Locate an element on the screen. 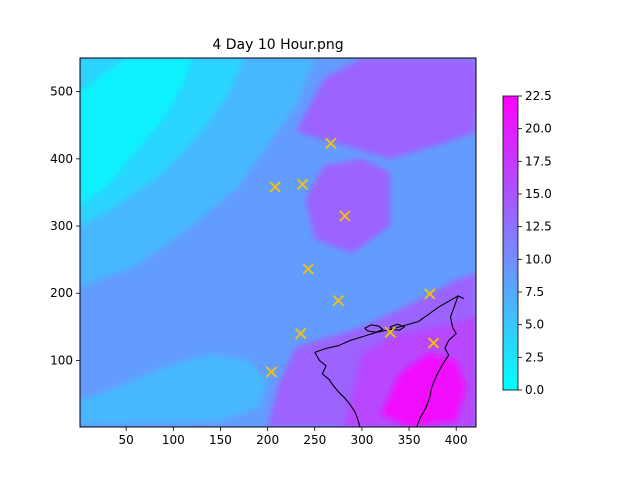 The image size is (640, 480). colorbar-tick-label: 15.0 is located at coordinates (538, 194).